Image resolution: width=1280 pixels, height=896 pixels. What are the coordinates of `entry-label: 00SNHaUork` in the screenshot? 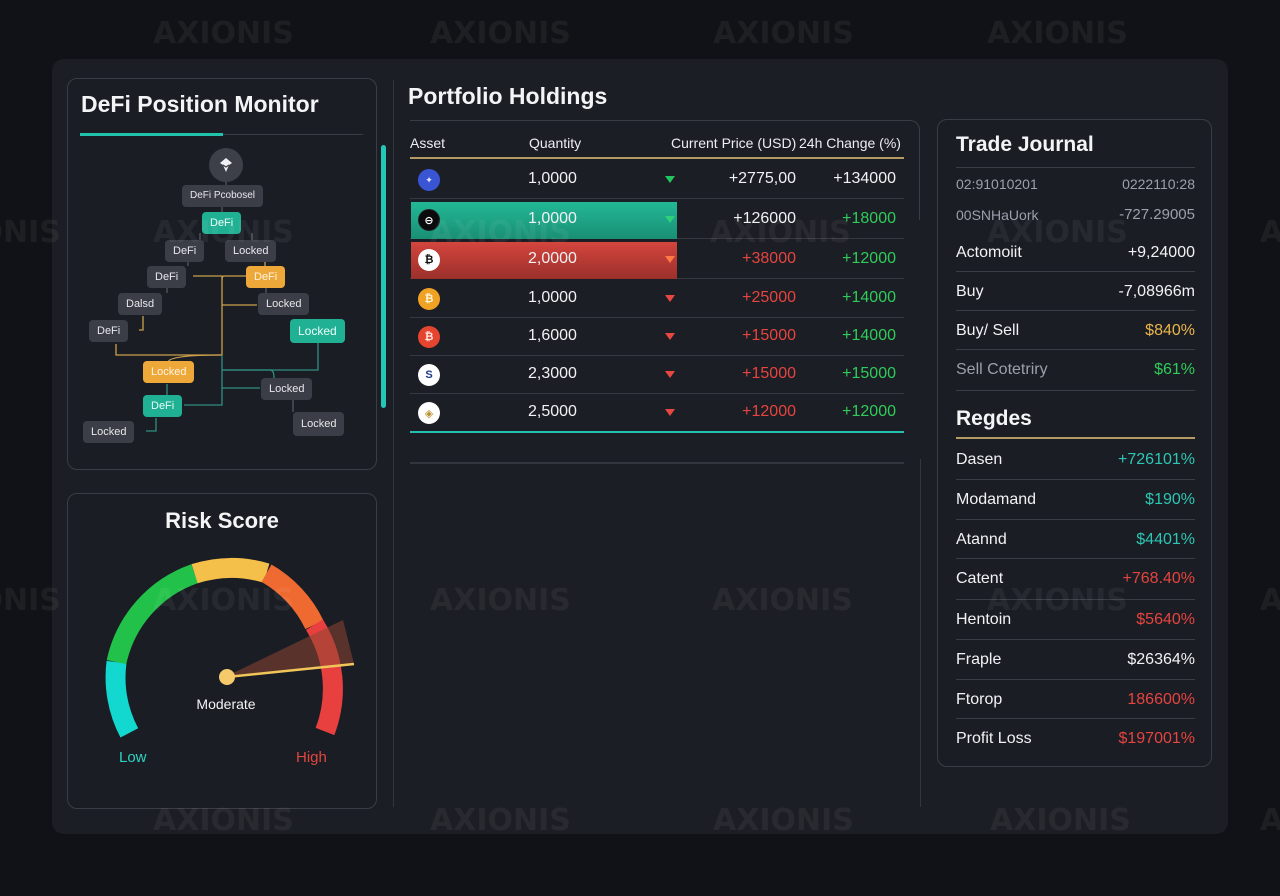 It's located at (997, 215).